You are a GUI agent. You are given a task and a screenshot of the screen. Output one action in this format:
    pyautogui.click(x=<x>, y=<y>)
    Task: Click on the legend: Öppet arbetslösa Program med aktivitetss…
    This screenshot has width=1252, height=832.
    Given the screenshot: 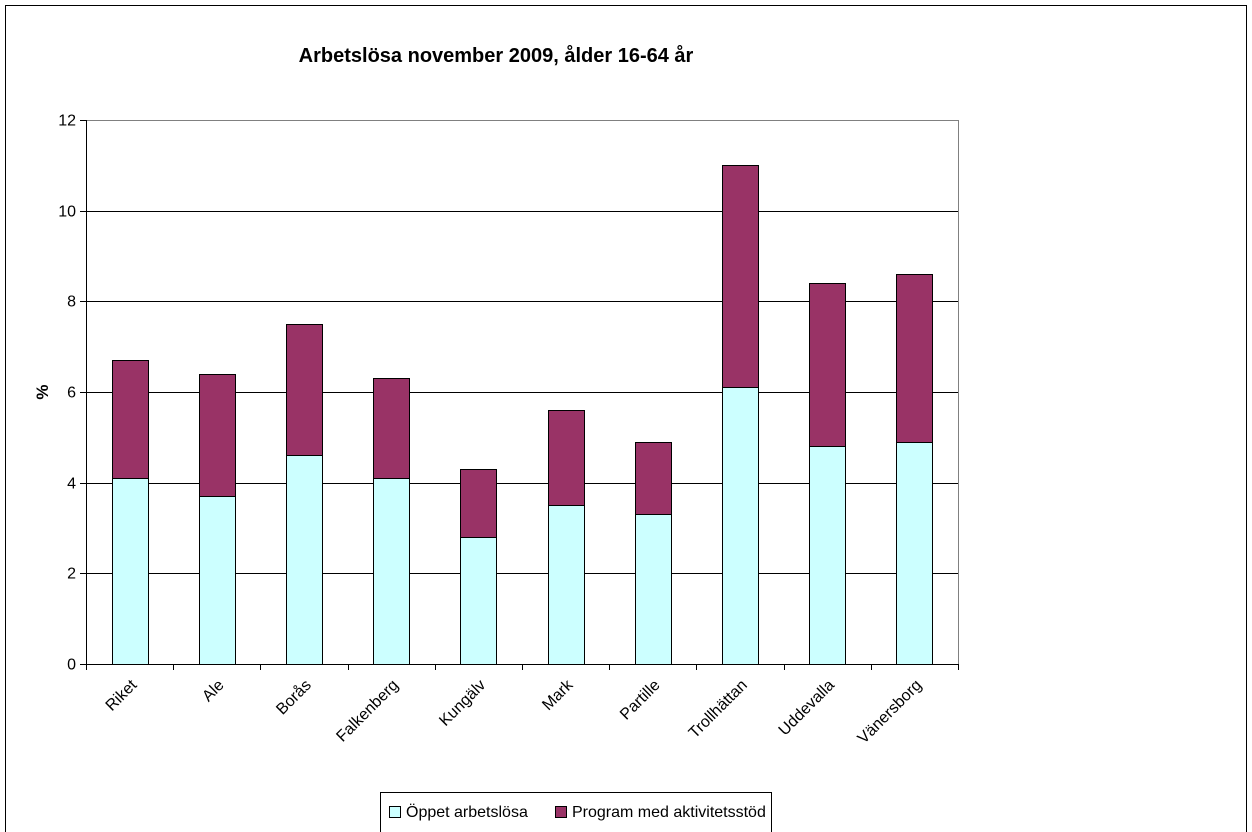 What is the action you would take?
    pyautogui.click(x=576, y=812)
    